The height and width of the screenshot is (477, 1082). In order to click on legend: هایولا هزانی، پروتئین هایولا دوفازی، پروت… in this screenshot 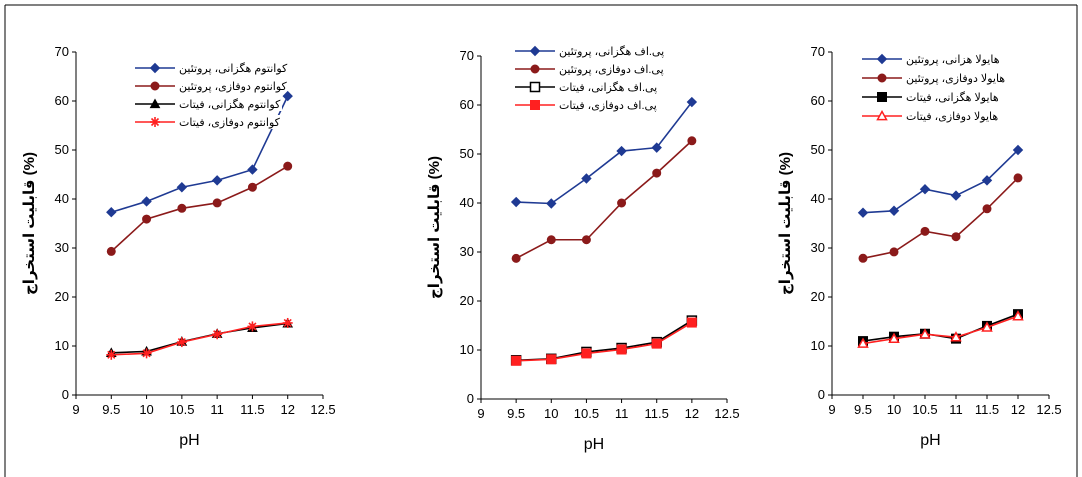, I will do `click(934, 87)`.